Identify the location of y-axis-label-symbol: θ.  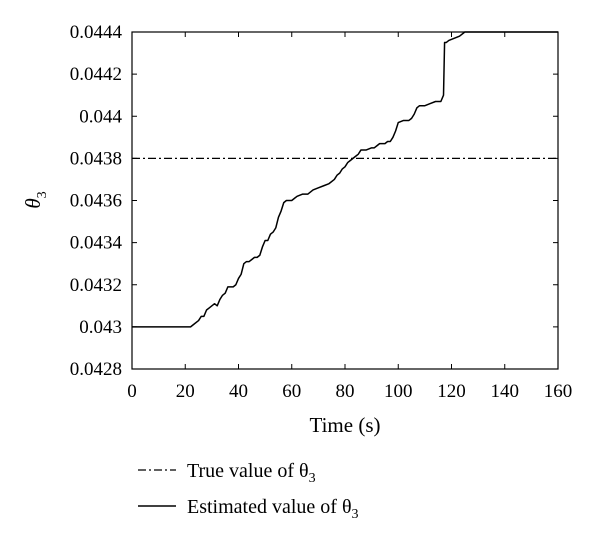
(33, 203).